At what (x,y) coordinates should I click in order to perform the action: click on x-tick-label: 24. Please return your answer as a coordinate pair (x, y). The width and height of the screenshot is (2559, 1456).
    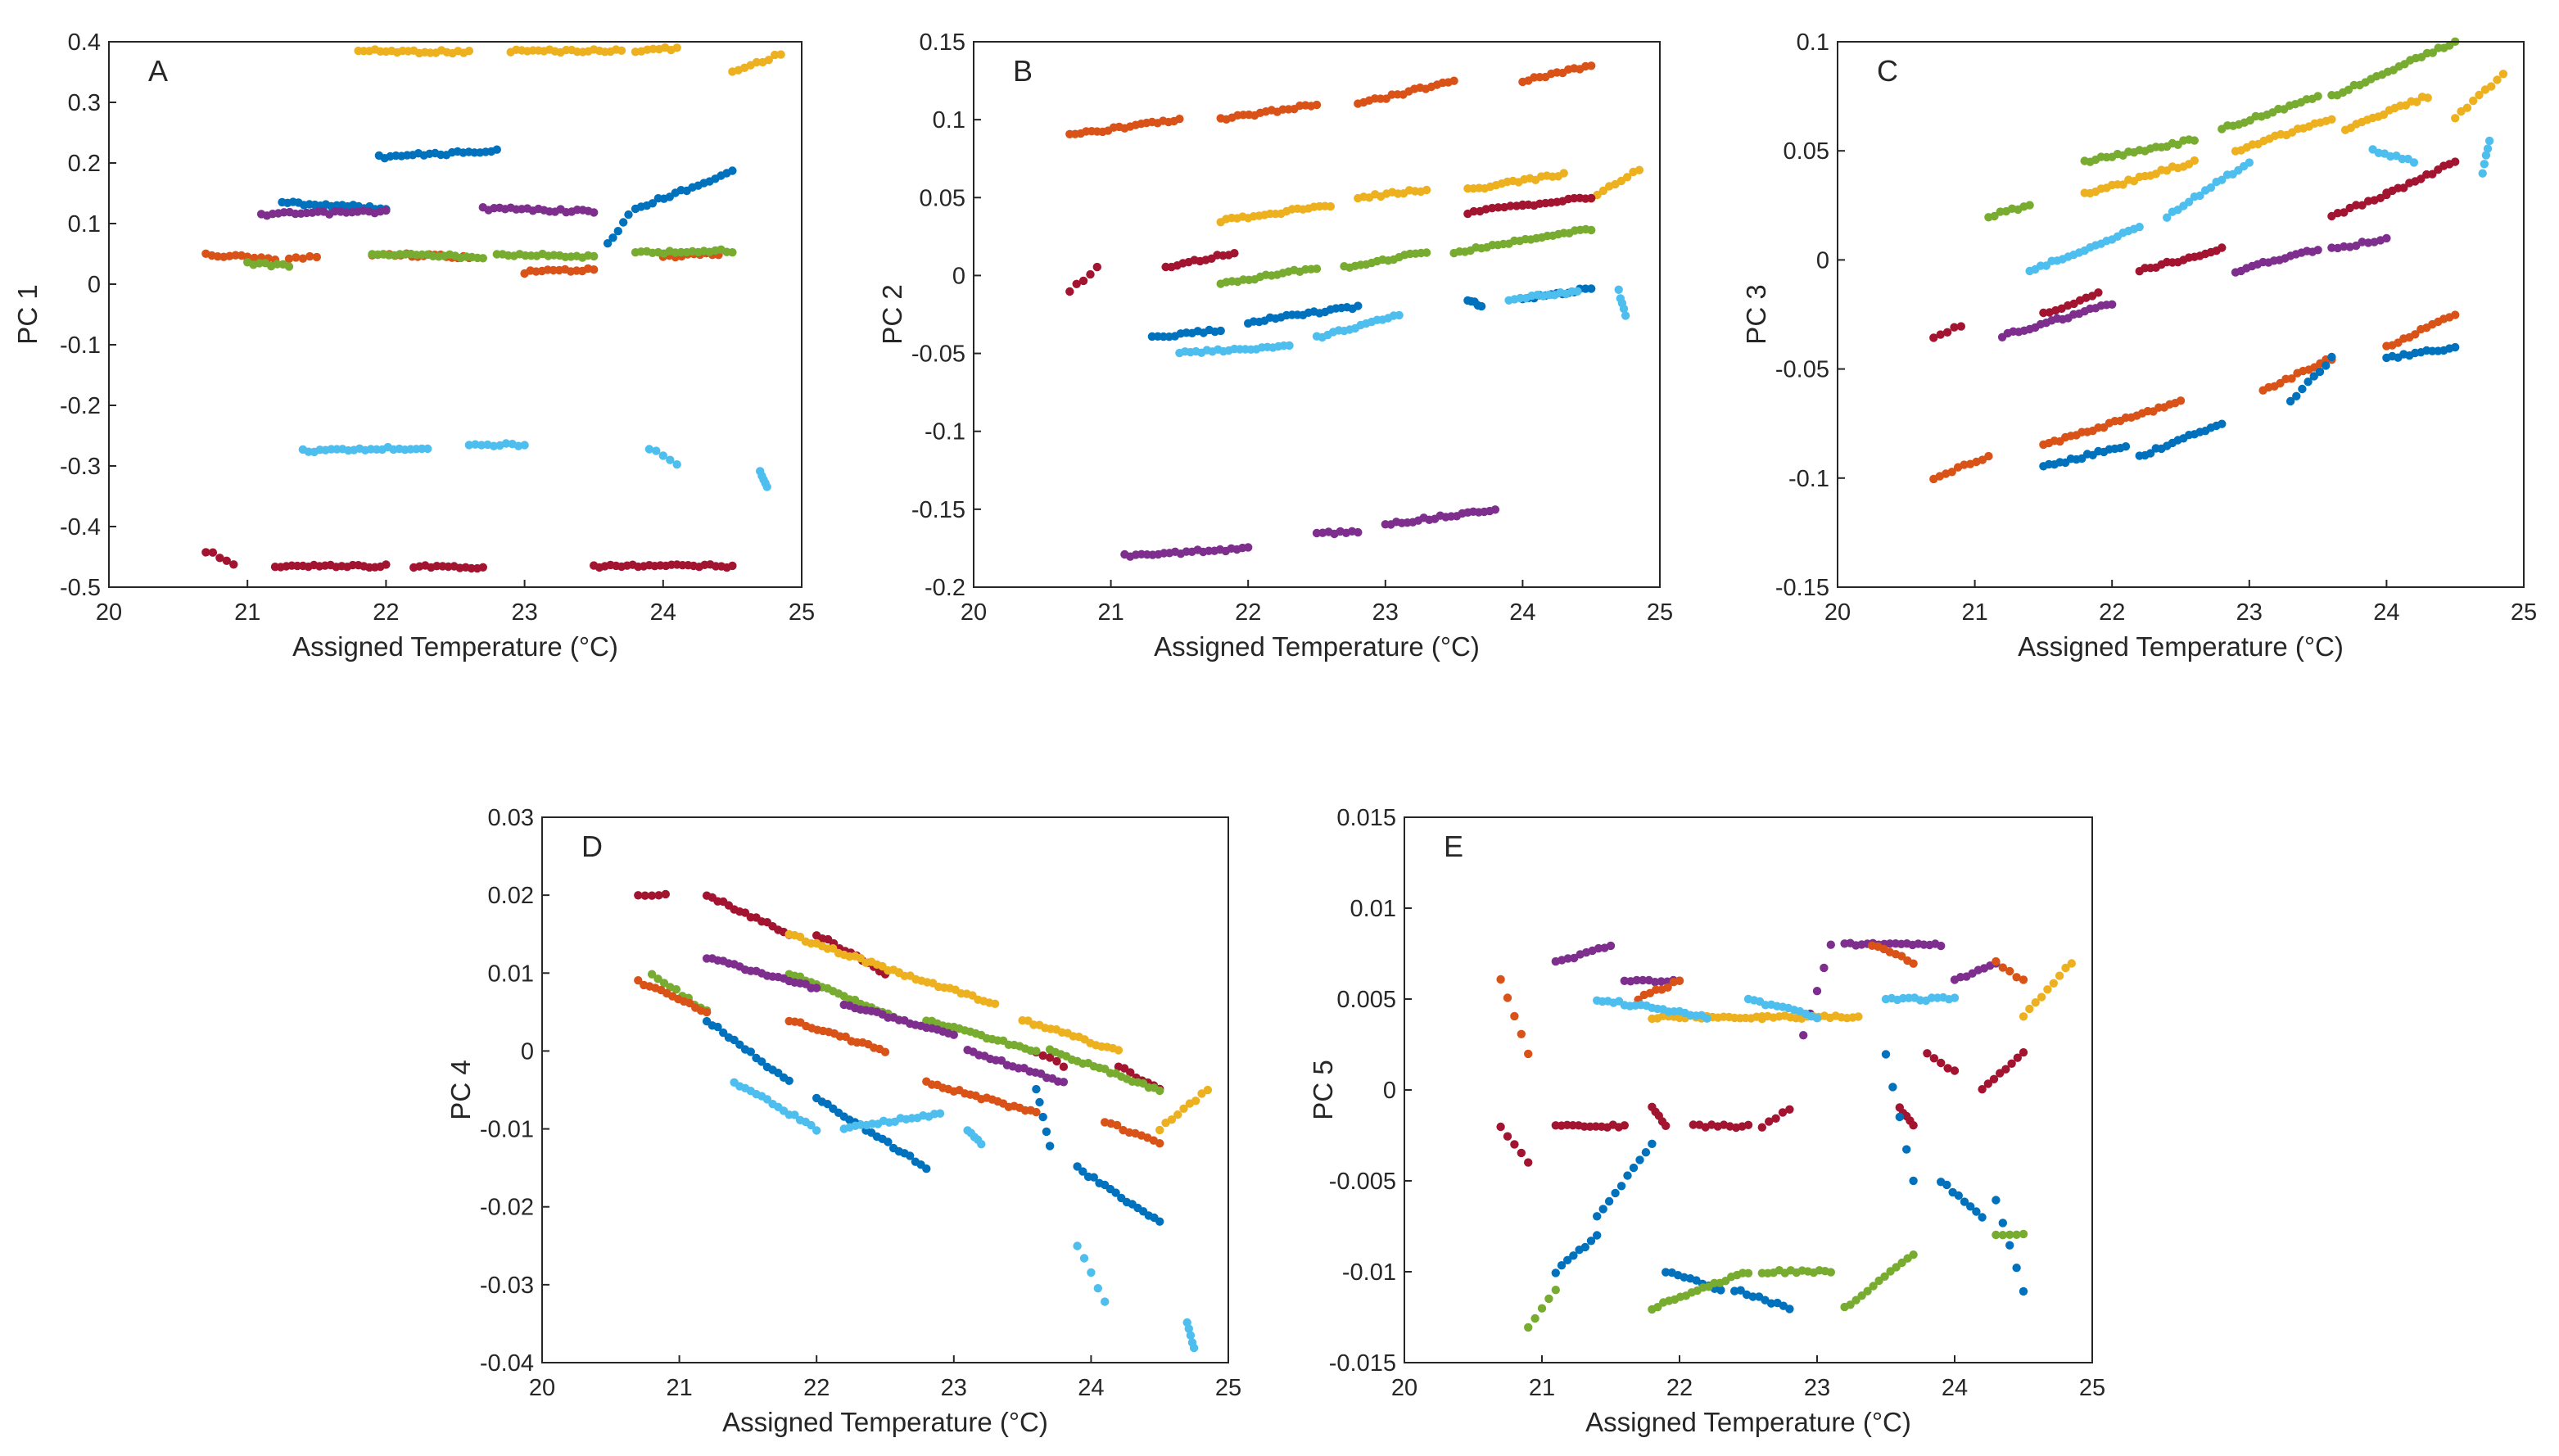
    Looking at the image, I should click on (1091, 1388).